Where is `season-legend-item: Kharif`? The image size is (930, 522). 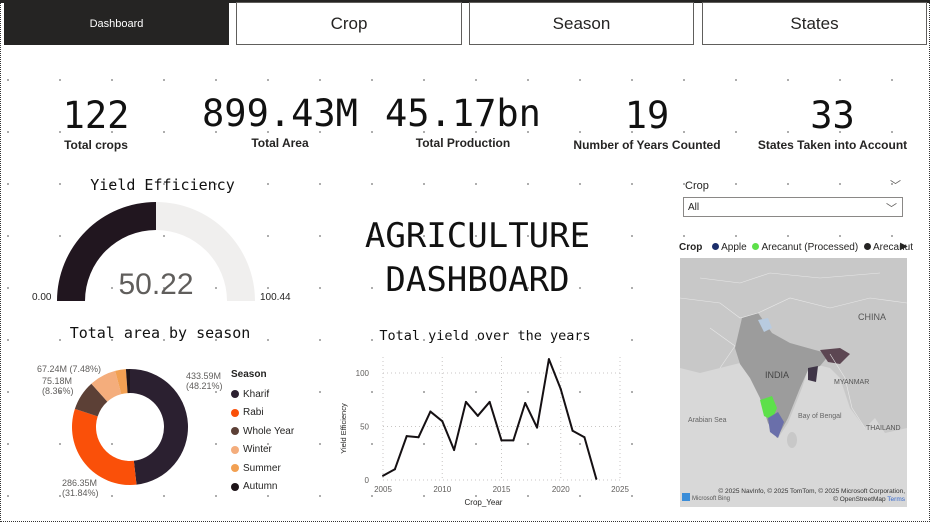
season-legend-item: Kharif is located at coordinates (262, 394).